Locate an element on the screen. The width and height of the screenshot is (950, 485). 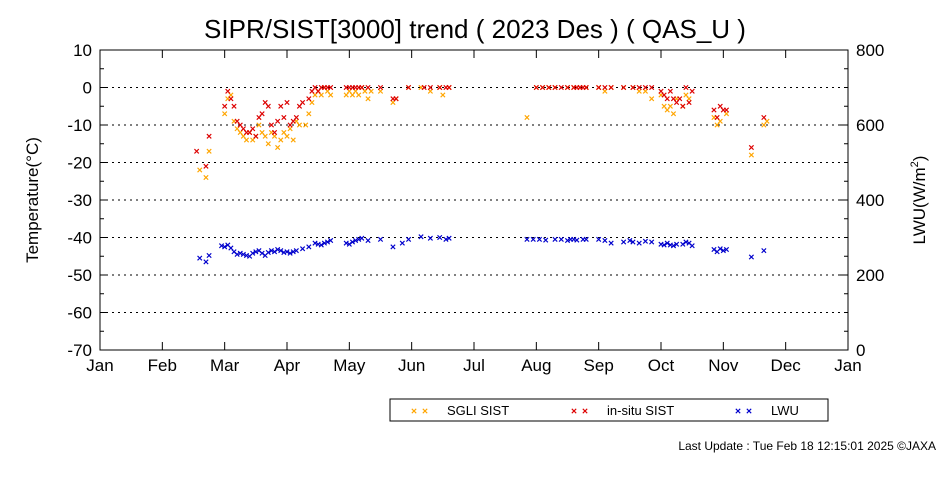
y-left-tick-label: -20 is located at coordinates (79, 163).